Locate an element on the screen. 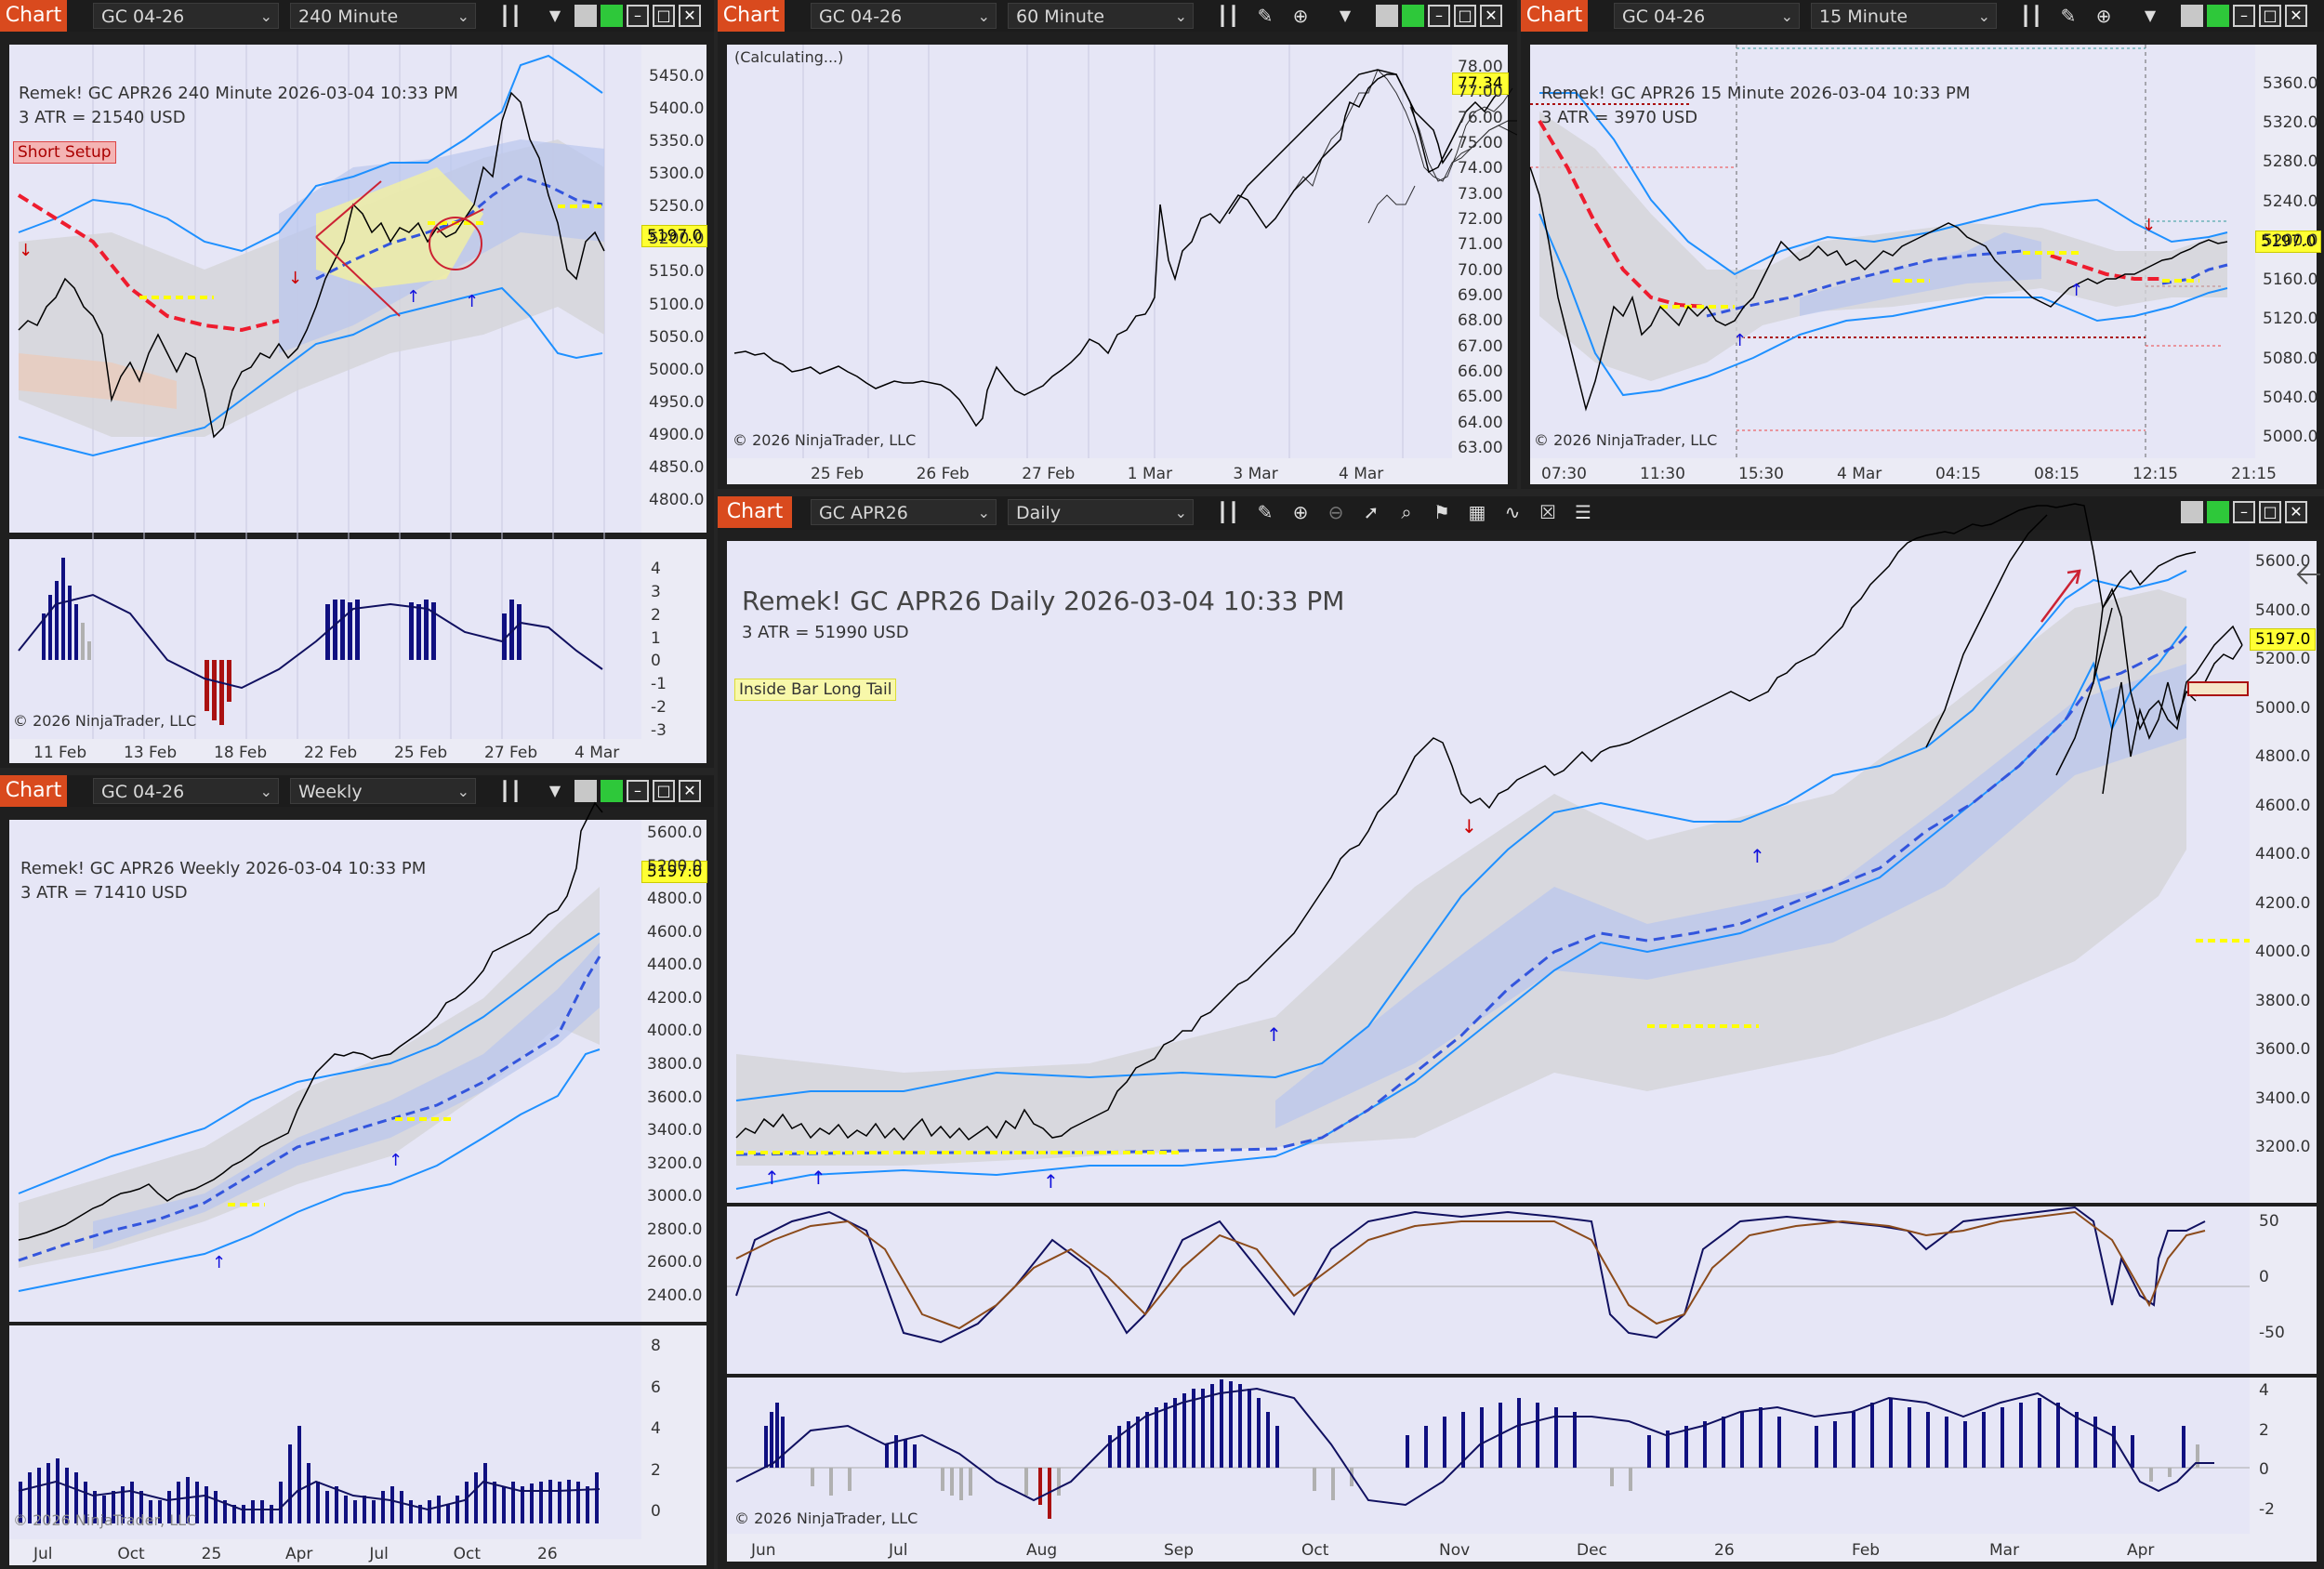 Image resolution: width=2324 pixels, height=1569 pixels. price-panel is located at coordinates (1089, 251).